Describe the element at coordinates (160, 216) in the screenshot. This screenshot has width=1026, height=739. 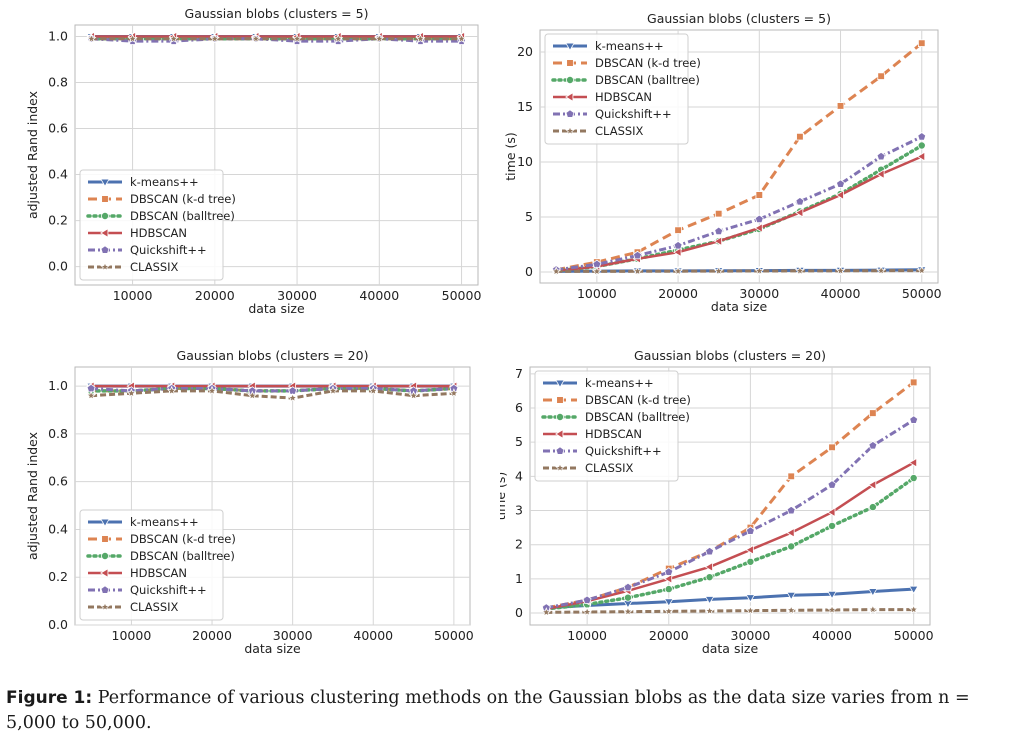
I see `legend-item: DBSCAN (balltree)` at that location.